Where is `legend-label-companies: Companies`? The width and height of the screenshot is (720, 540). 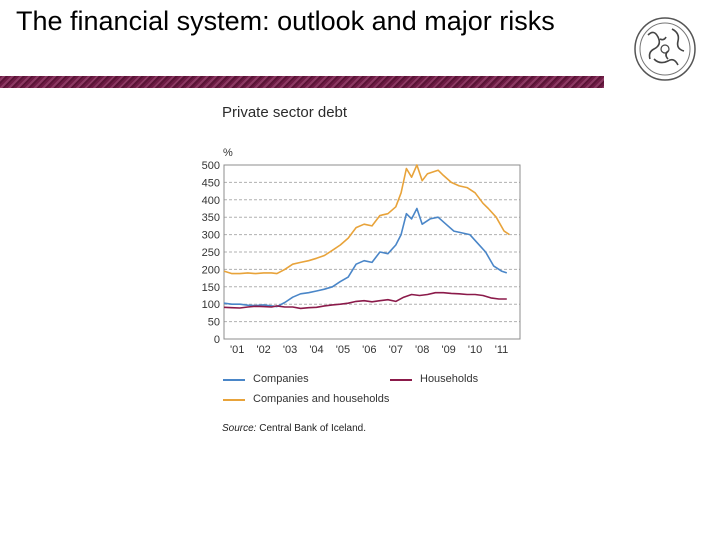 legend-label-companies: Companies is located at coordinates (281, 379).